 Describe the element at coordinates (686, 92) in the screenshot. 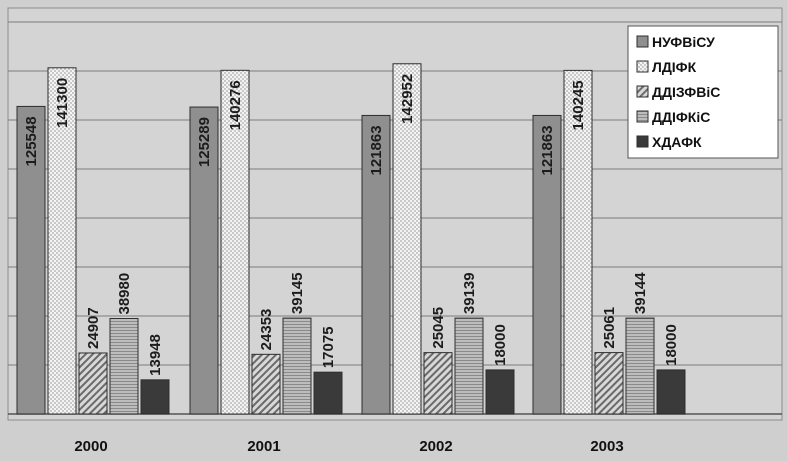

I see `legend-label: ДДІЗФВіС` at that location.